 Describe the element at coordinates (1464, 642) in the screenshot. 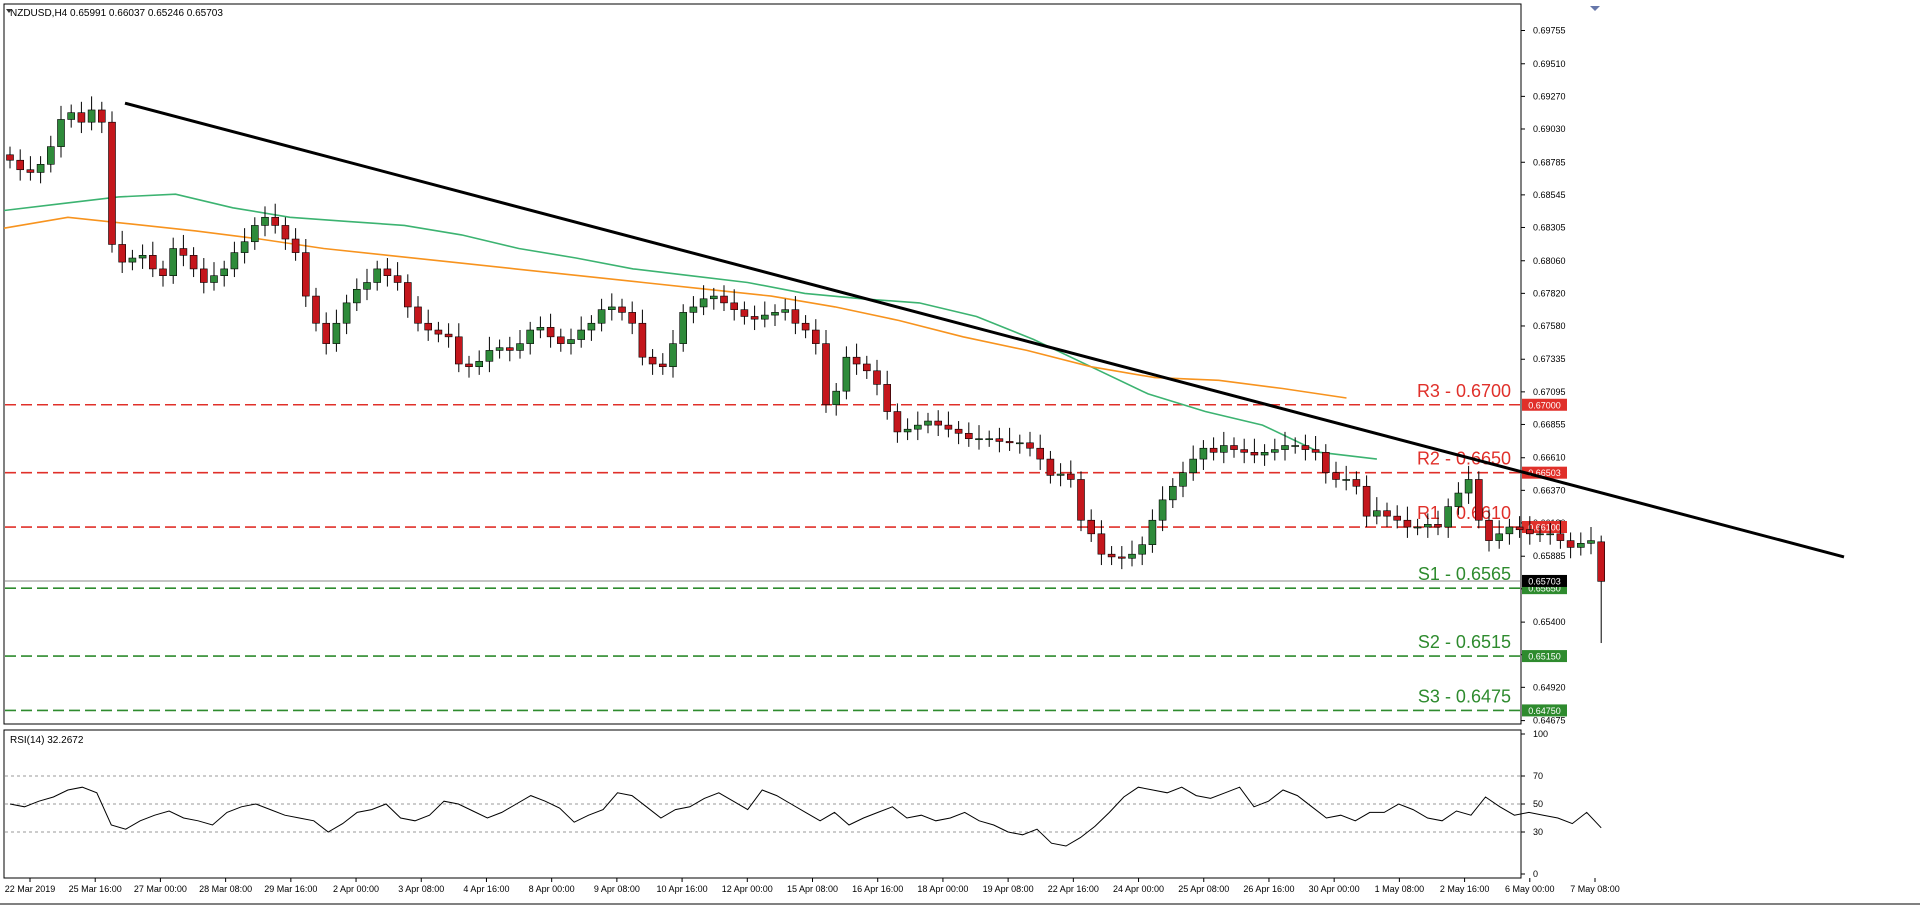

I see `level-label-support: S2 - 0.6515` at that location.